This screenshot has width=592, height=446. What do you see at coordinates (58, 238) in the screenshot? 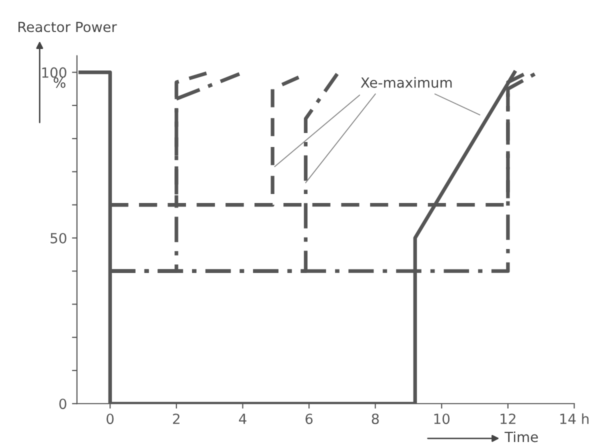
I see `y-tick-label: 50` at bounding box center [58, 238].